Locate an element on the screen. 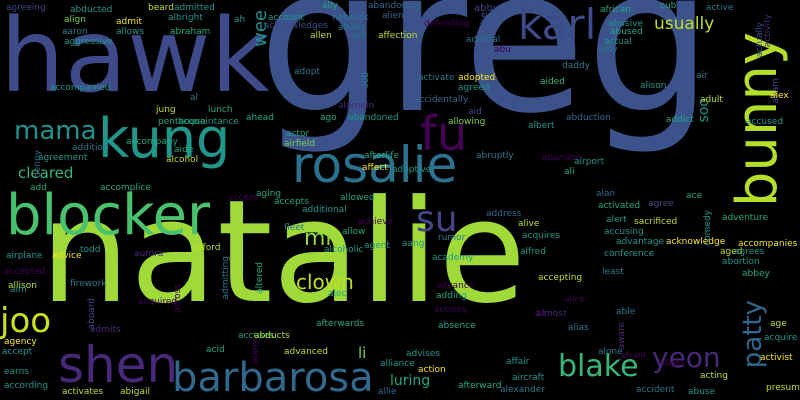 The image size is (800, 400). cloud-word: address is located at coordinates (504, 214).